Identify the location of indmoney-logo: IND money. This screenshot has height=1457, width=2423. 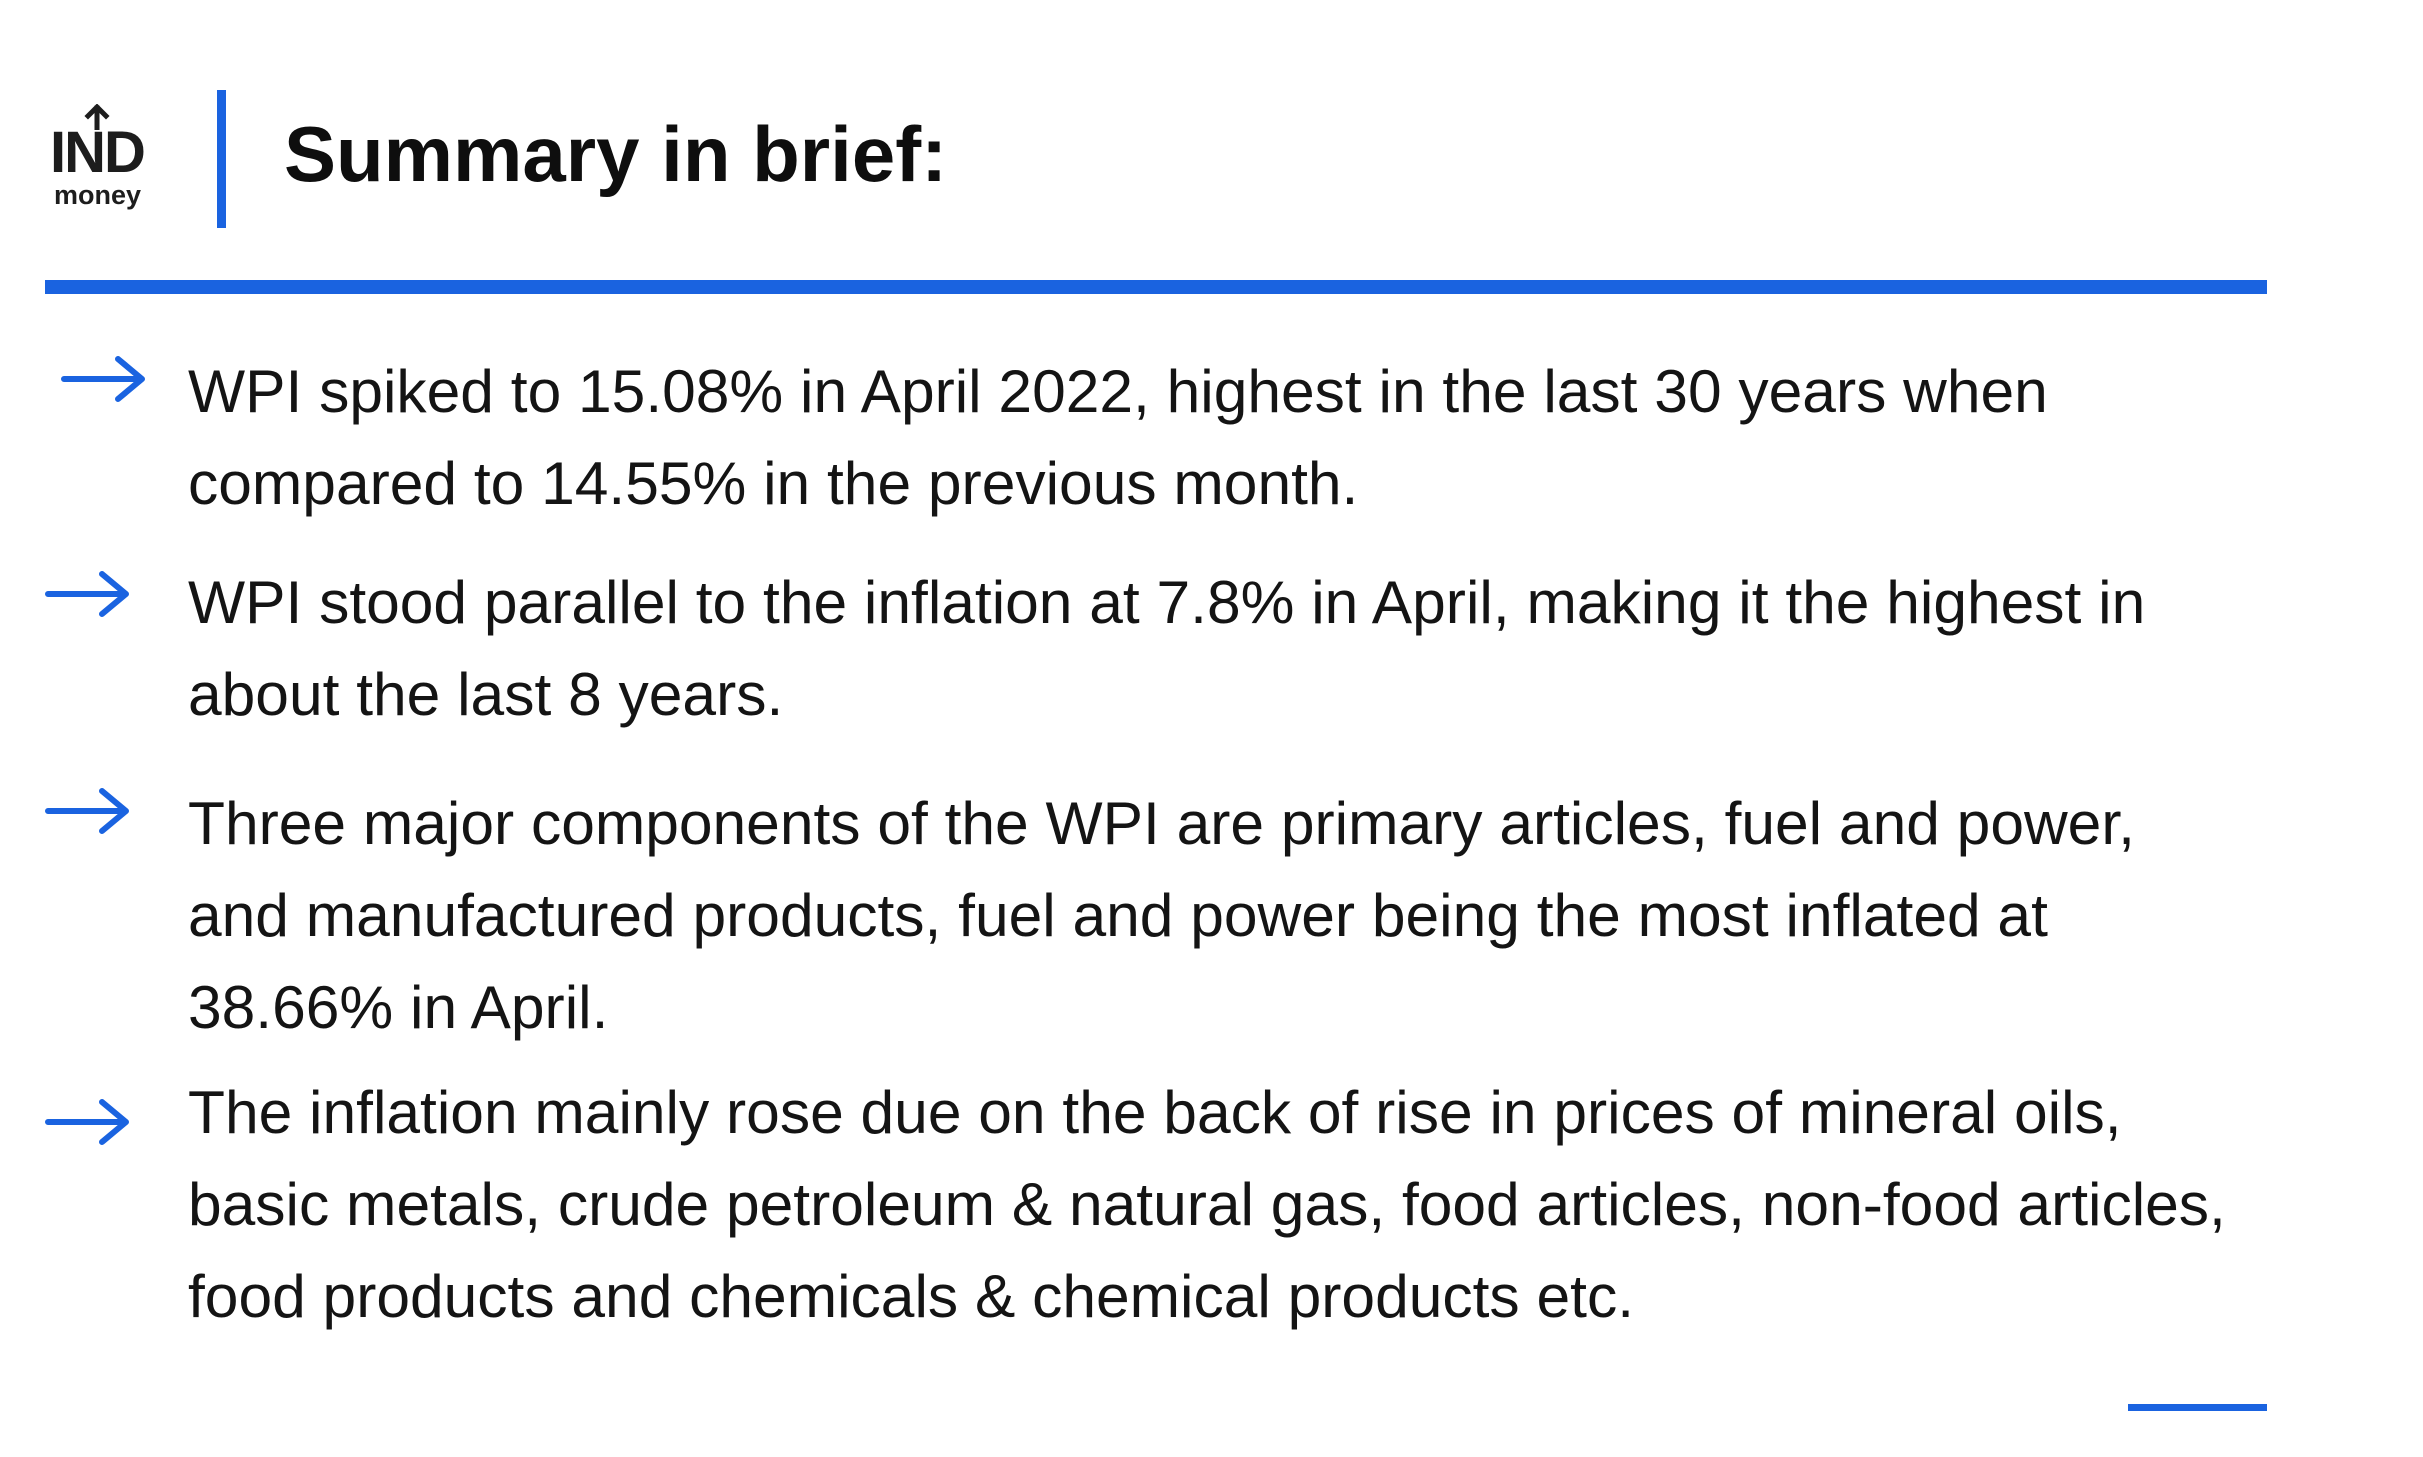
(101, 159).